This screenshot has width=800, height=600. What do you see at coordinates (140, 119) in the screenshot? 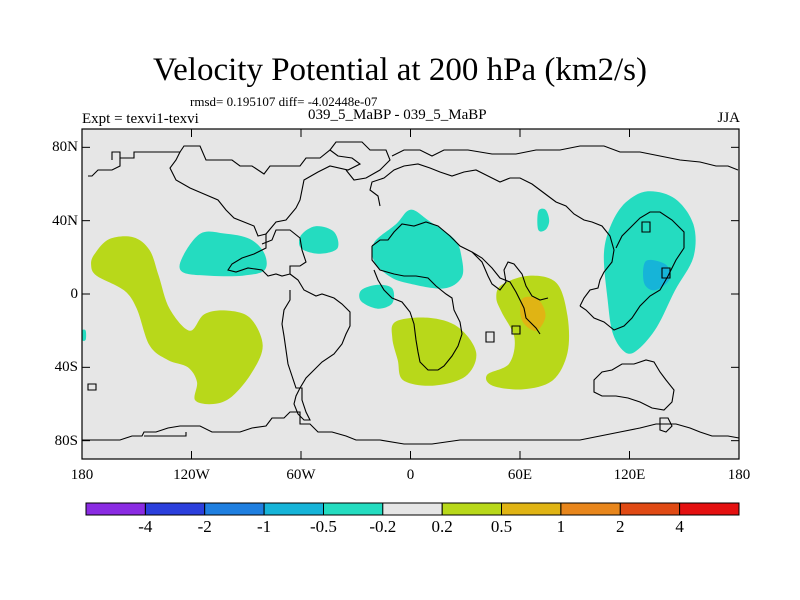
I see `experiment-label: Expt = texvi1-texvi` at bounding box center [140, 119].